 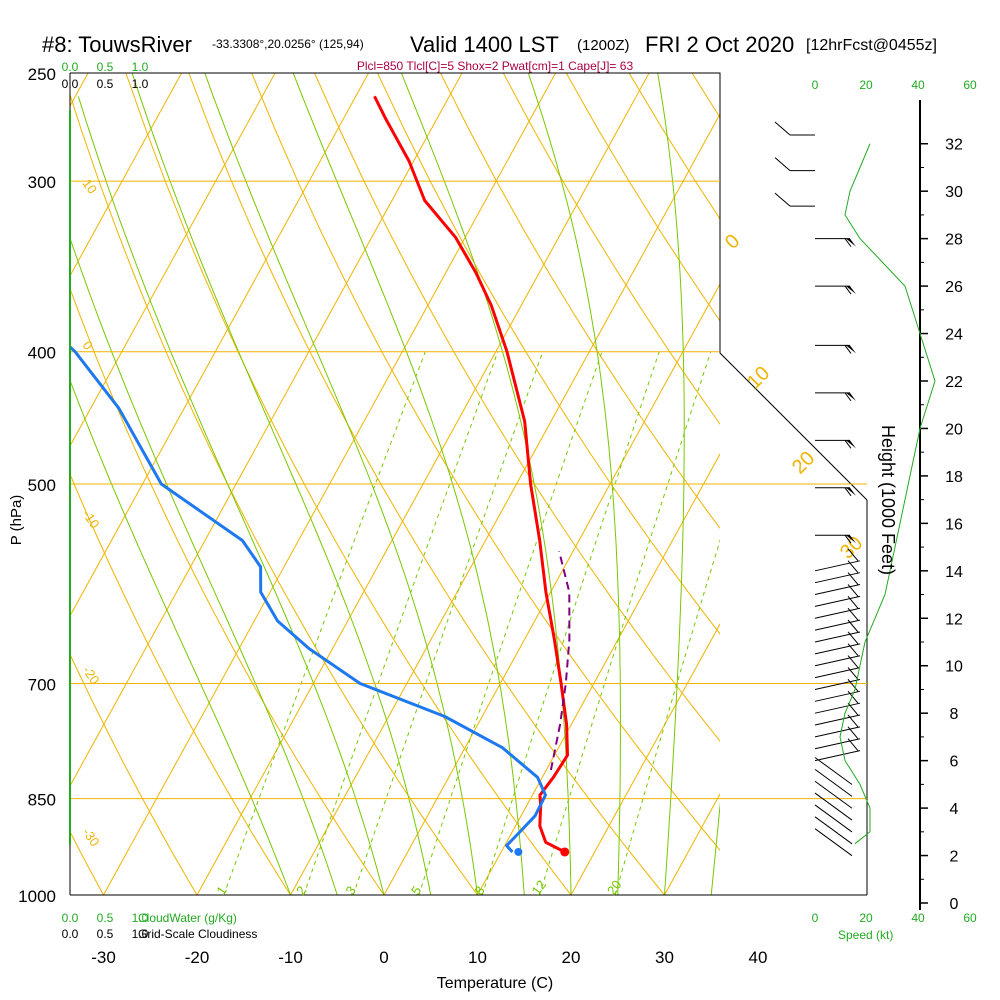 I want to click on height-tick-label: 14, so click(x=954, y=572).